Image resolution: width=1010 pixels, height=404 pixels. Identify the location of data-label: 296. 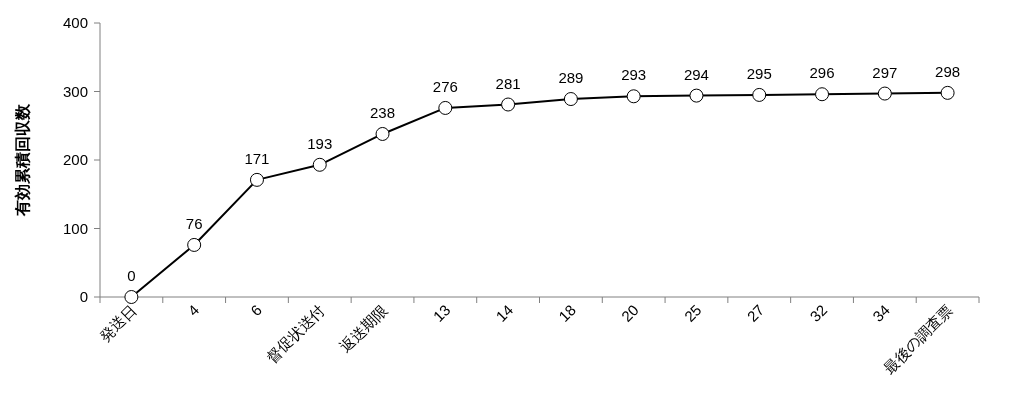
(822, 73).